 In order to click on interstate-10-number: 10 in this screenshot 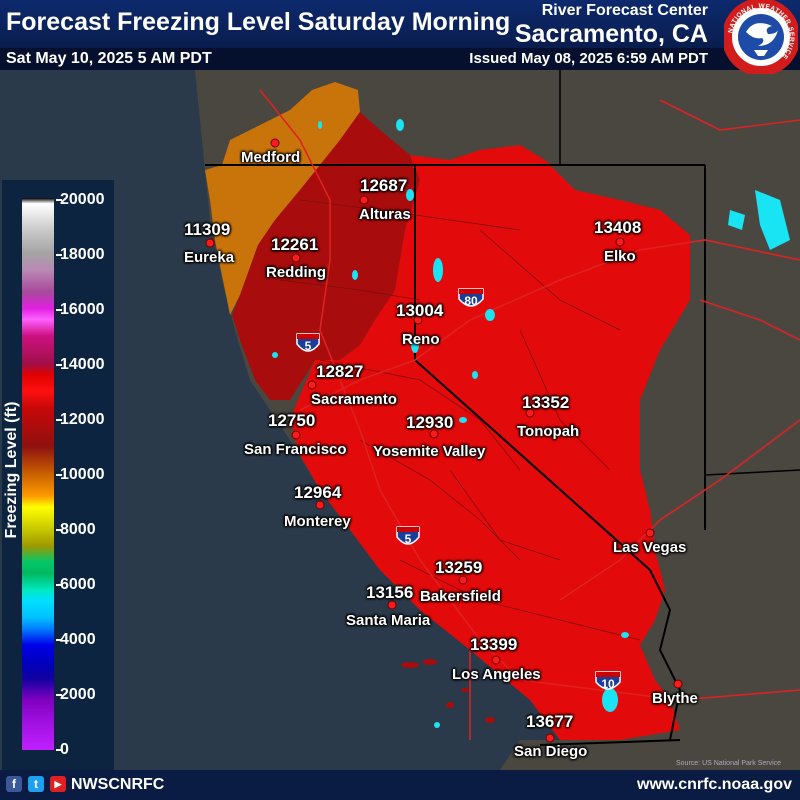, I will do `click(608, 684)`.